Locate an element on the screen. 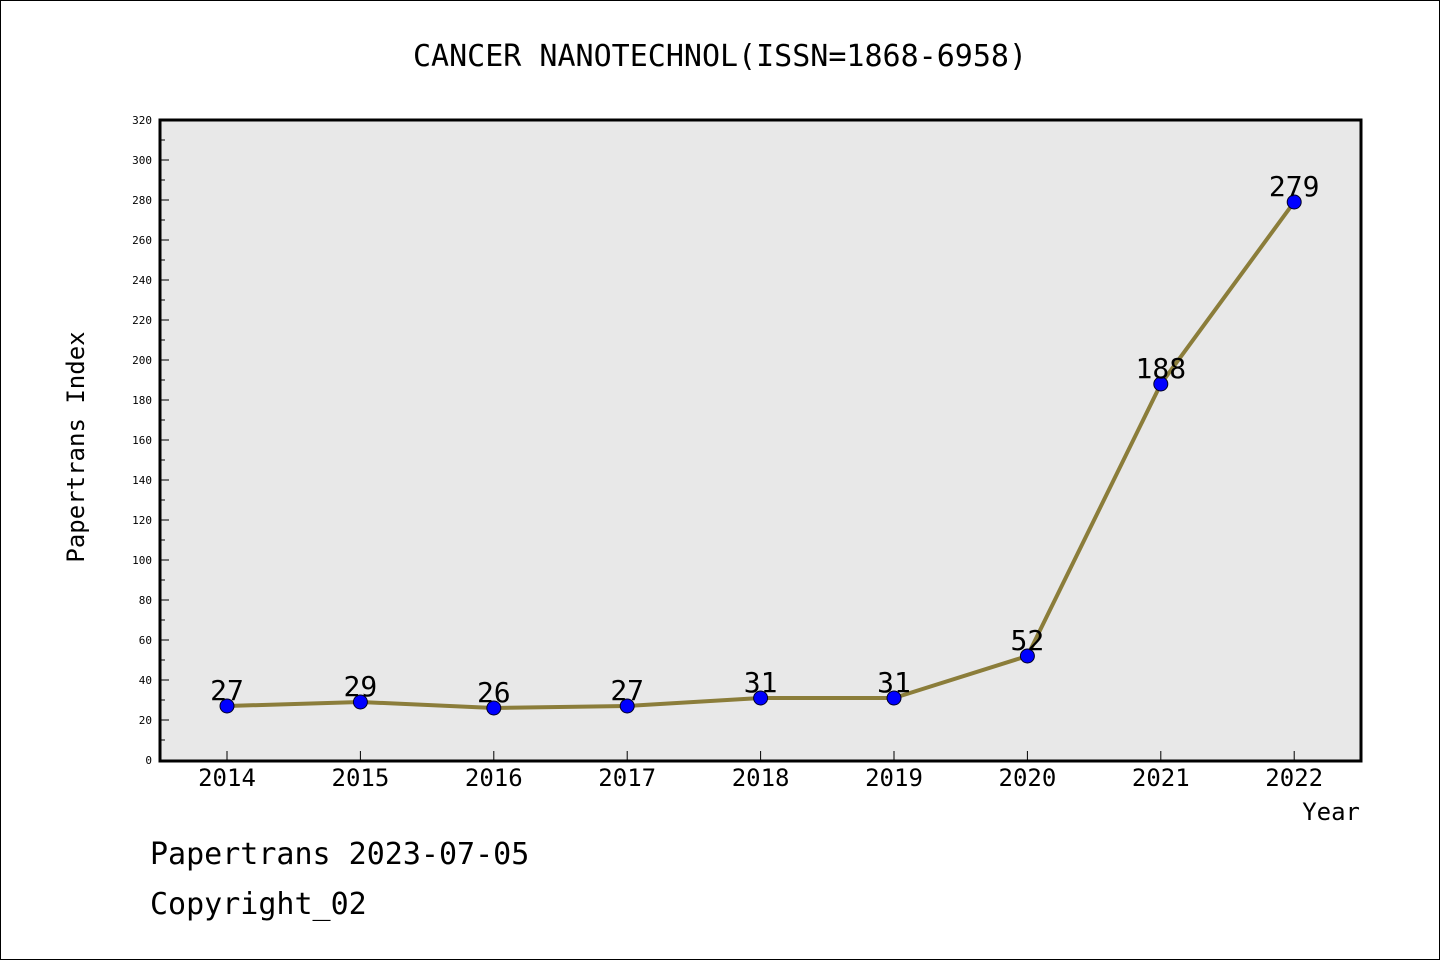  y-tick-label: 220 is located at coordinates (142, 320).